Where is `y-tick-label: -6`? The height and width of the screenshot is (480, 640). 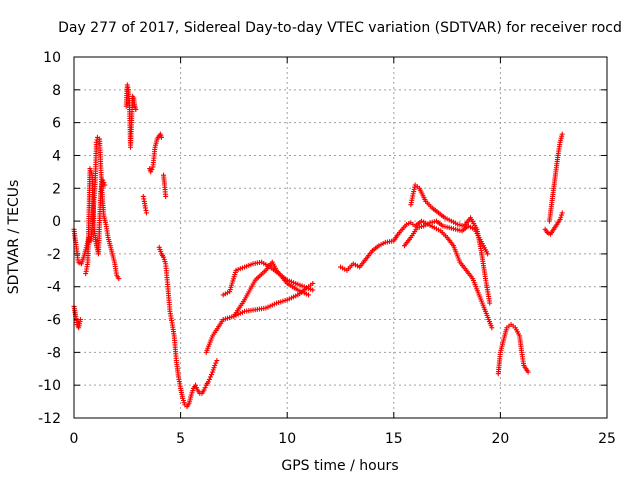 y-tick-label: -6 is located at coordinates (54, 321).